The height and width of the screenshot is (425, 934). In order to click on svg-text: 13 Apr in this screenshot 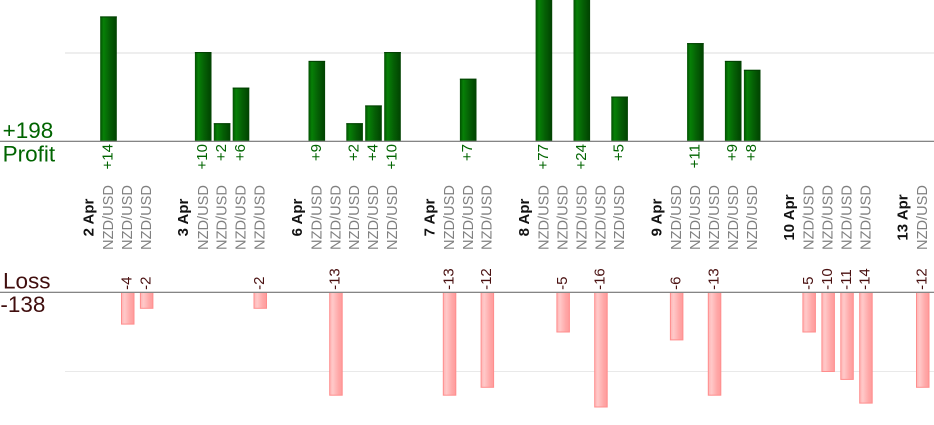, I will do `click(903, 217)`.